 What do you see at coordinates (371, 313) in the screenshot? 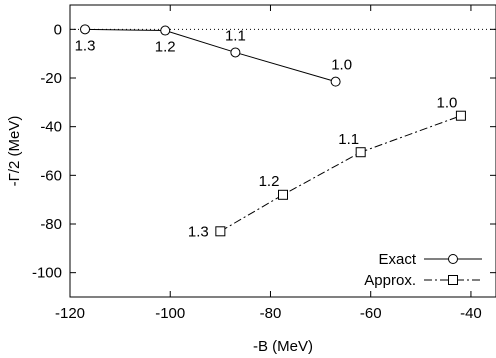
I see `x-tick-label: -60` at bounding box center [371, 313].